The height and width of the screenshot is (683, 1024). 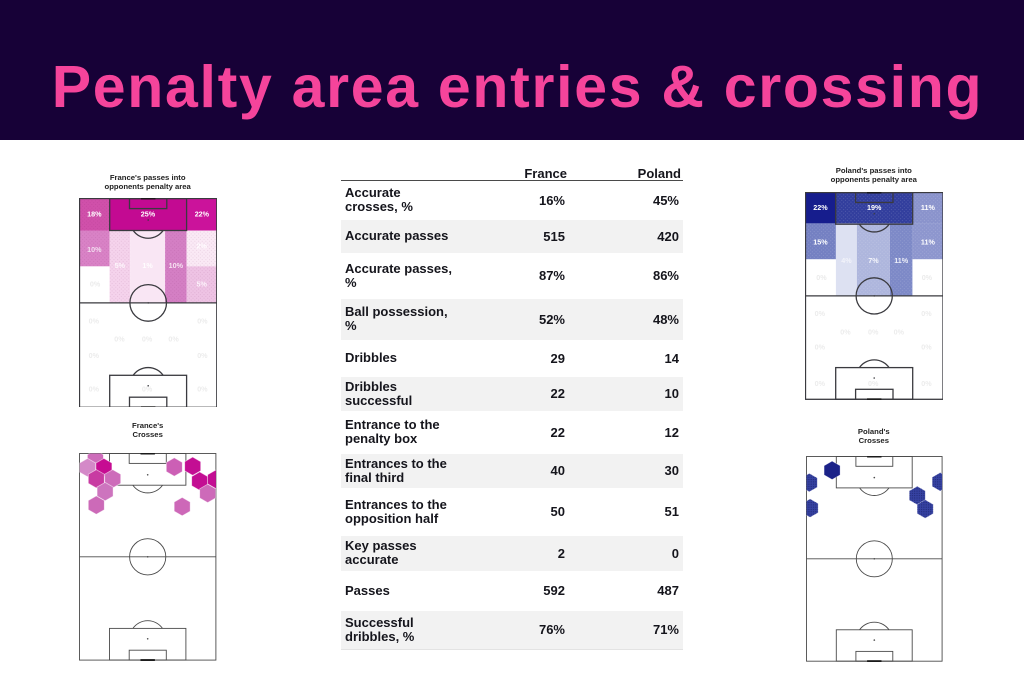 What do you see at coordinates (874, 207) in the screenshot?
I see `svg-text: 19%` at bounding box center [874, 207].